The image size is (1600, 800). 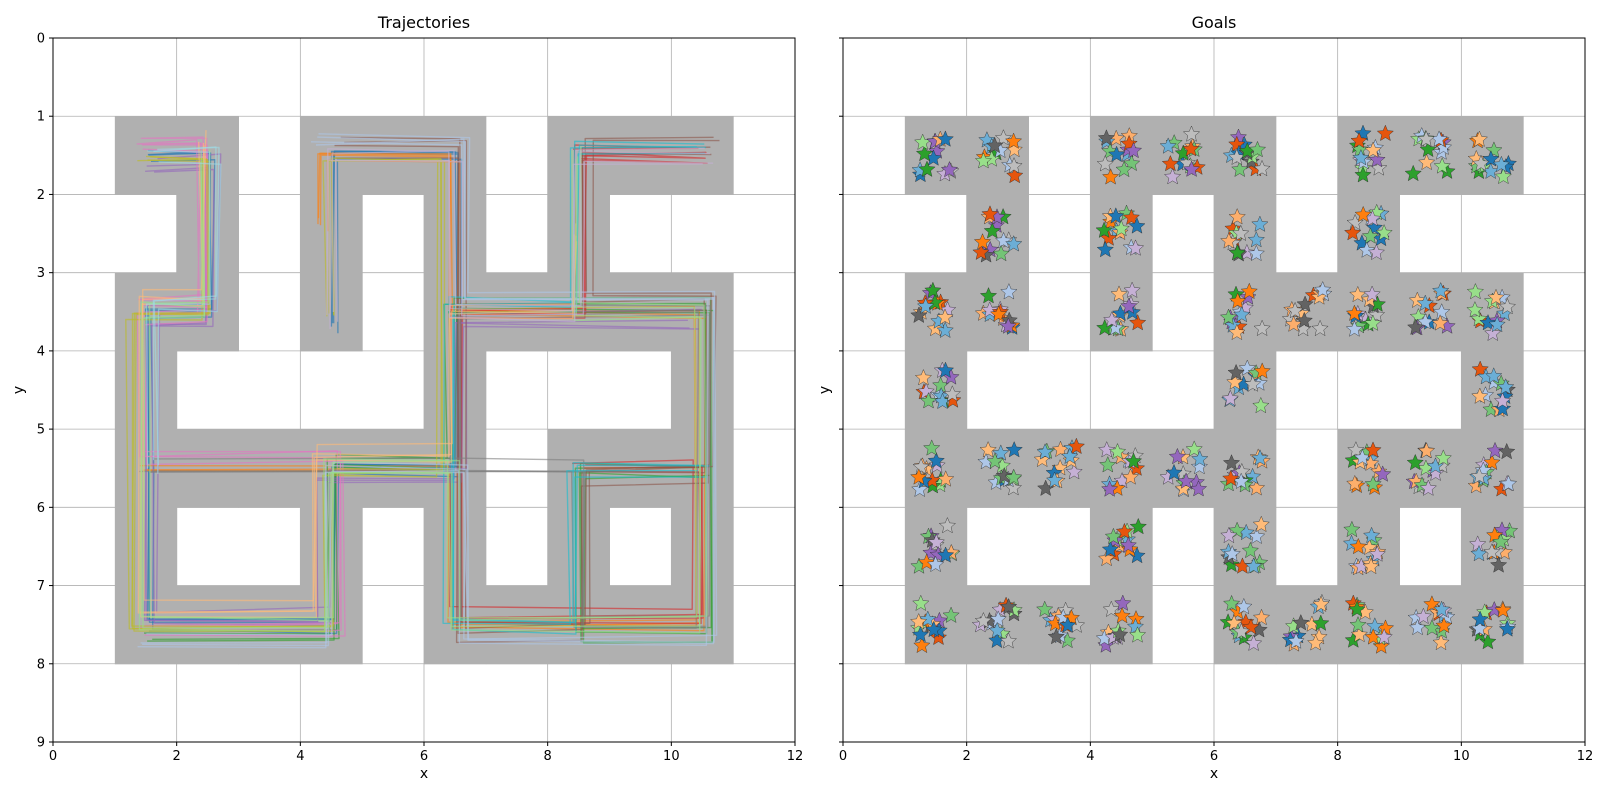 What do you see at coordinates (1214, 22) in the screenshot?
I see `chart-title: Goals` at bounding box center [1214, 22].